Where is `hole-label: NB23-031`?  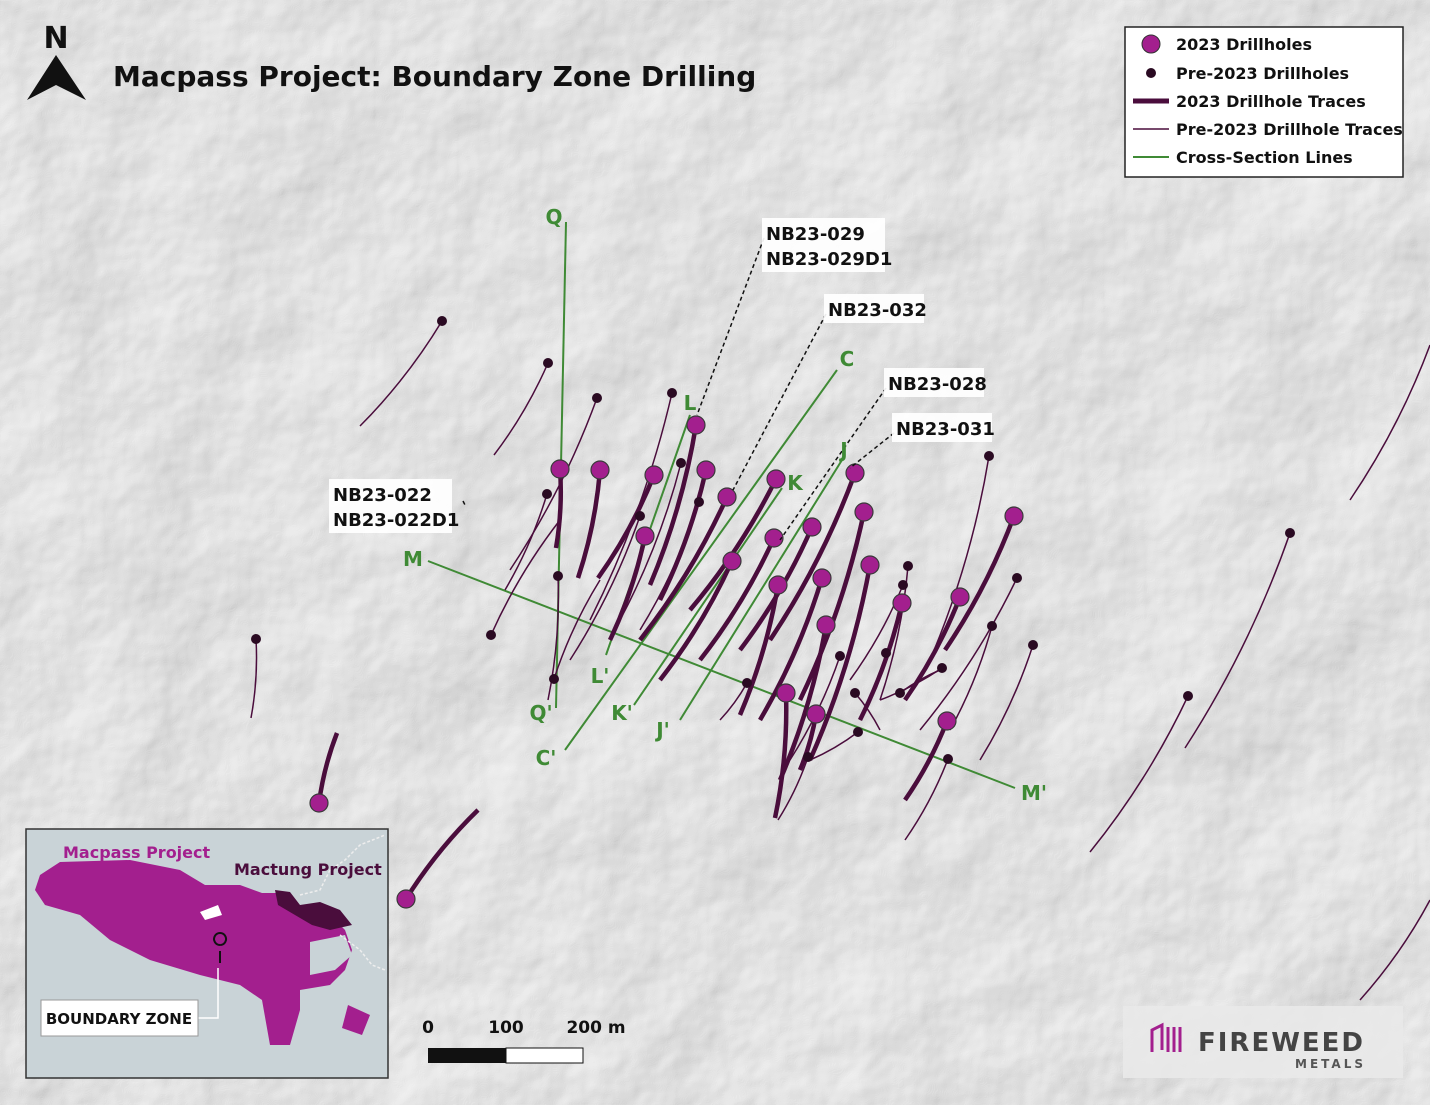 hole-label: NB23-031 is located at coordinates (945, 429).